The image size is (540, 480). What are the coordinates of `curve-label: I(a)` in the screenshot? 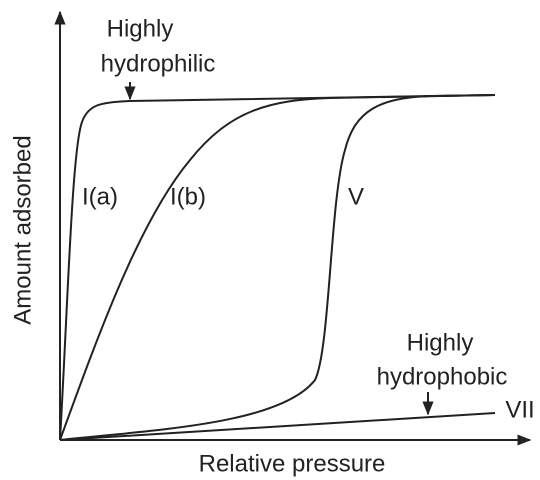 It's located at (100, 196).